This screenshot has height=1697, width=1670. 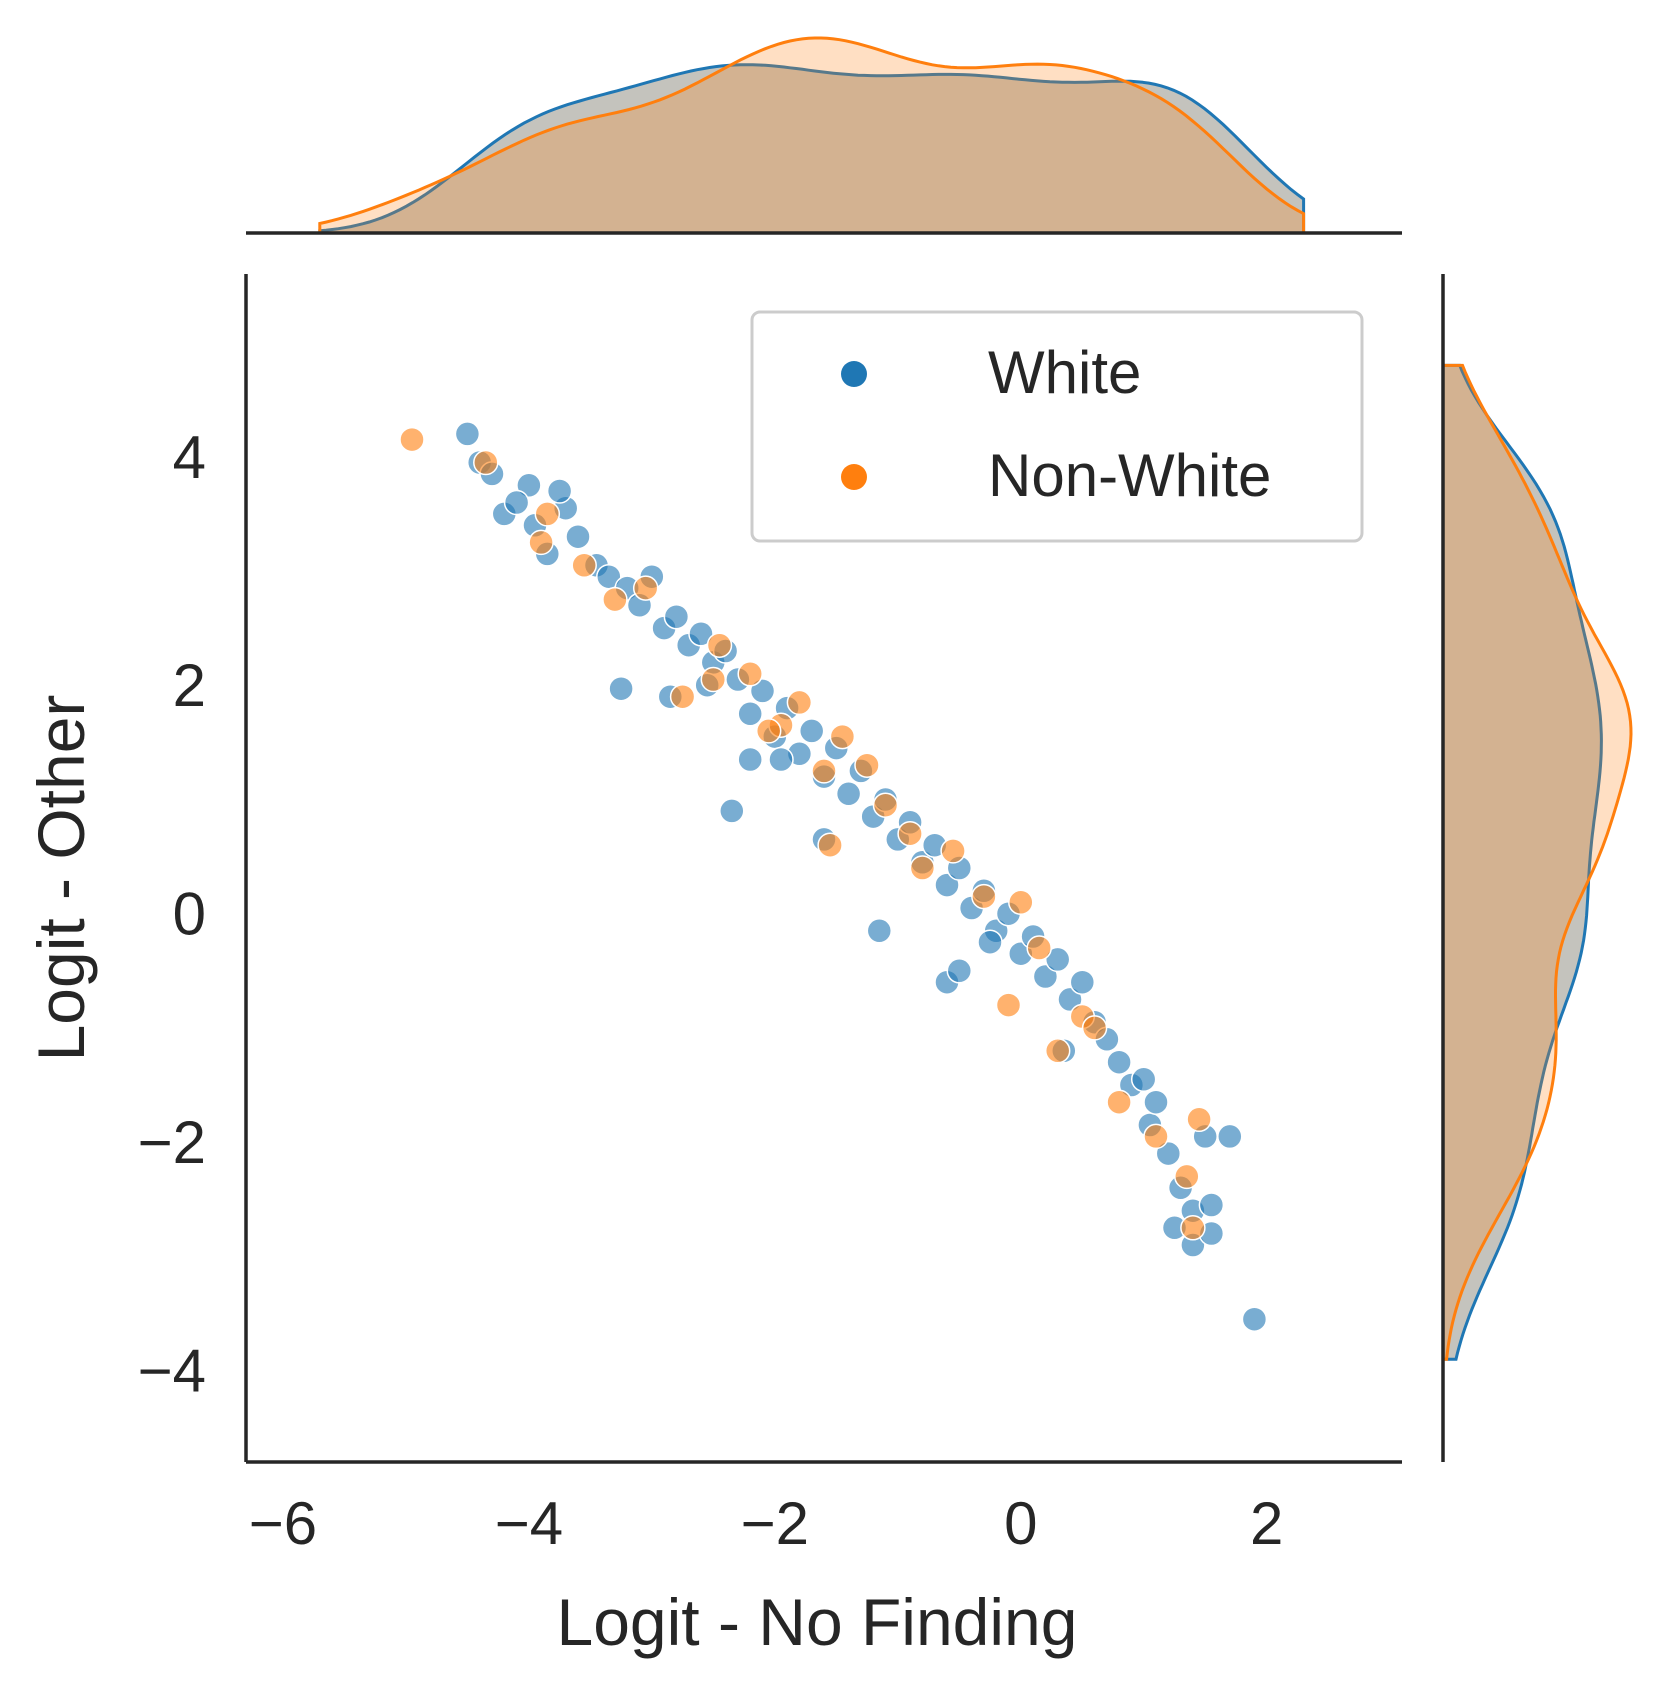 I want to click on x-tick-label: 0, so click(x=1020, y=1523).